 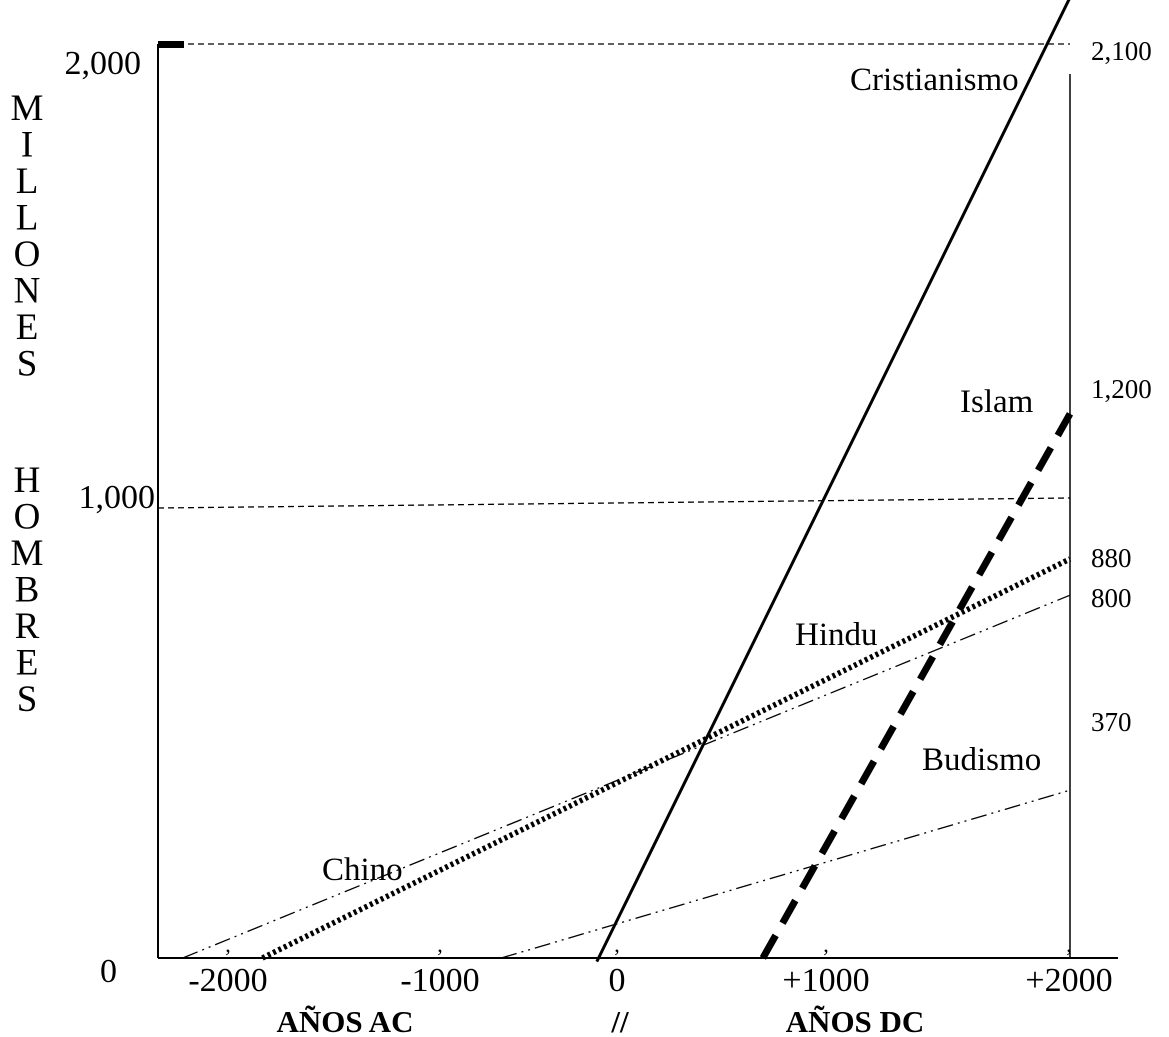 What do you see at coordinates (1068, 980) in the screenshot?
I see `x-tick-label: +2000` at bounding box center [1068, 980].